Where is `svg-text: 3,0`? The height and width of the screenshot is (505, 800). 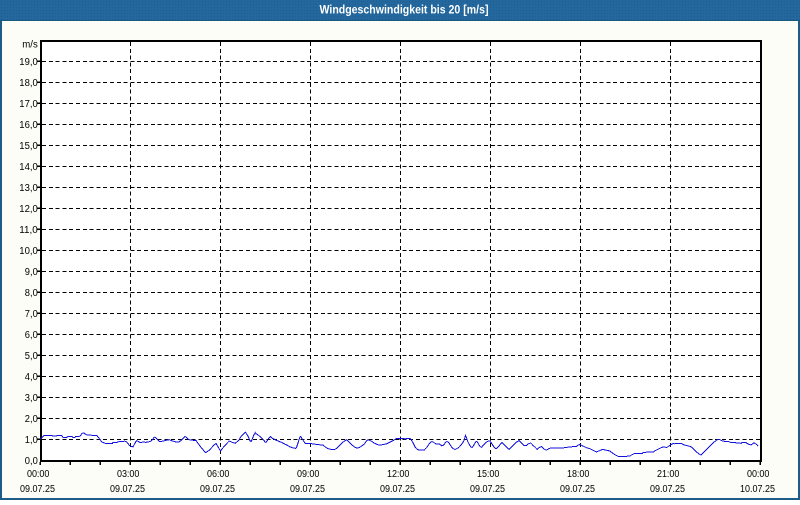
svg-text: 3,0 is located at coordinates (31, 398).